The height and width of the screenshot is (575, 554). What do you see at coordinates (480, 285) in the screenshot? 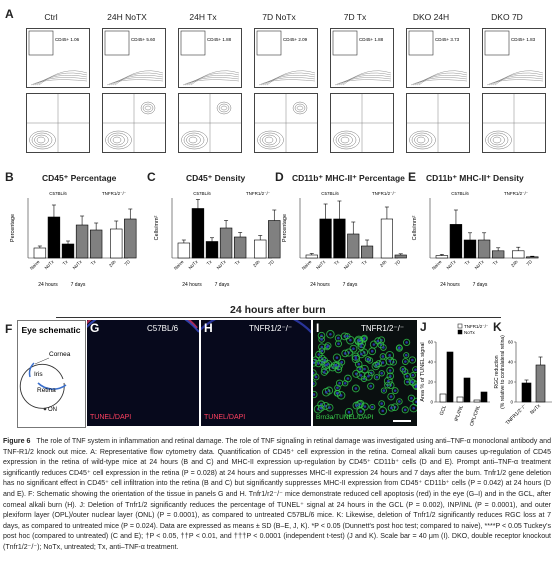
I see `subgroup-label: 7 days` at bounding box center [480, 285].